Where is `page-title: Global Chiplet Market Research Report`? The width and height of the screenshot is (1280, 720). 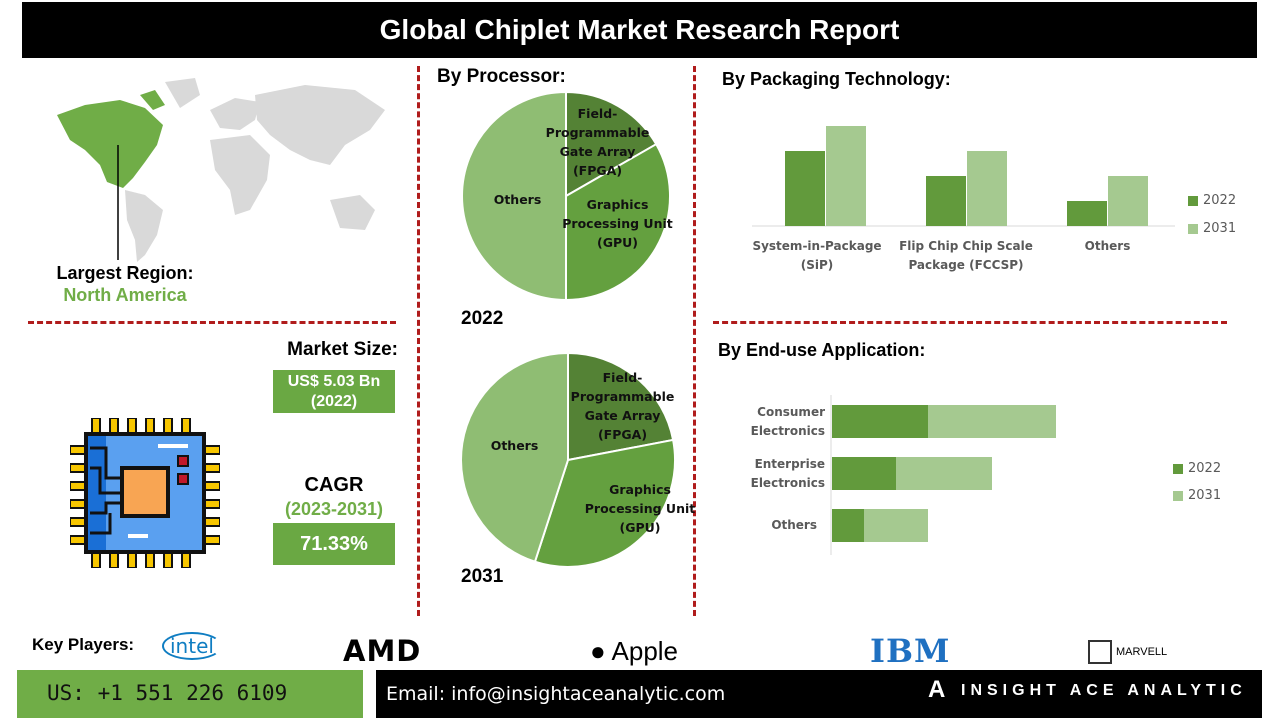
page-title: Global Chiplet Market Research Report is located at coordinates (639, 29).